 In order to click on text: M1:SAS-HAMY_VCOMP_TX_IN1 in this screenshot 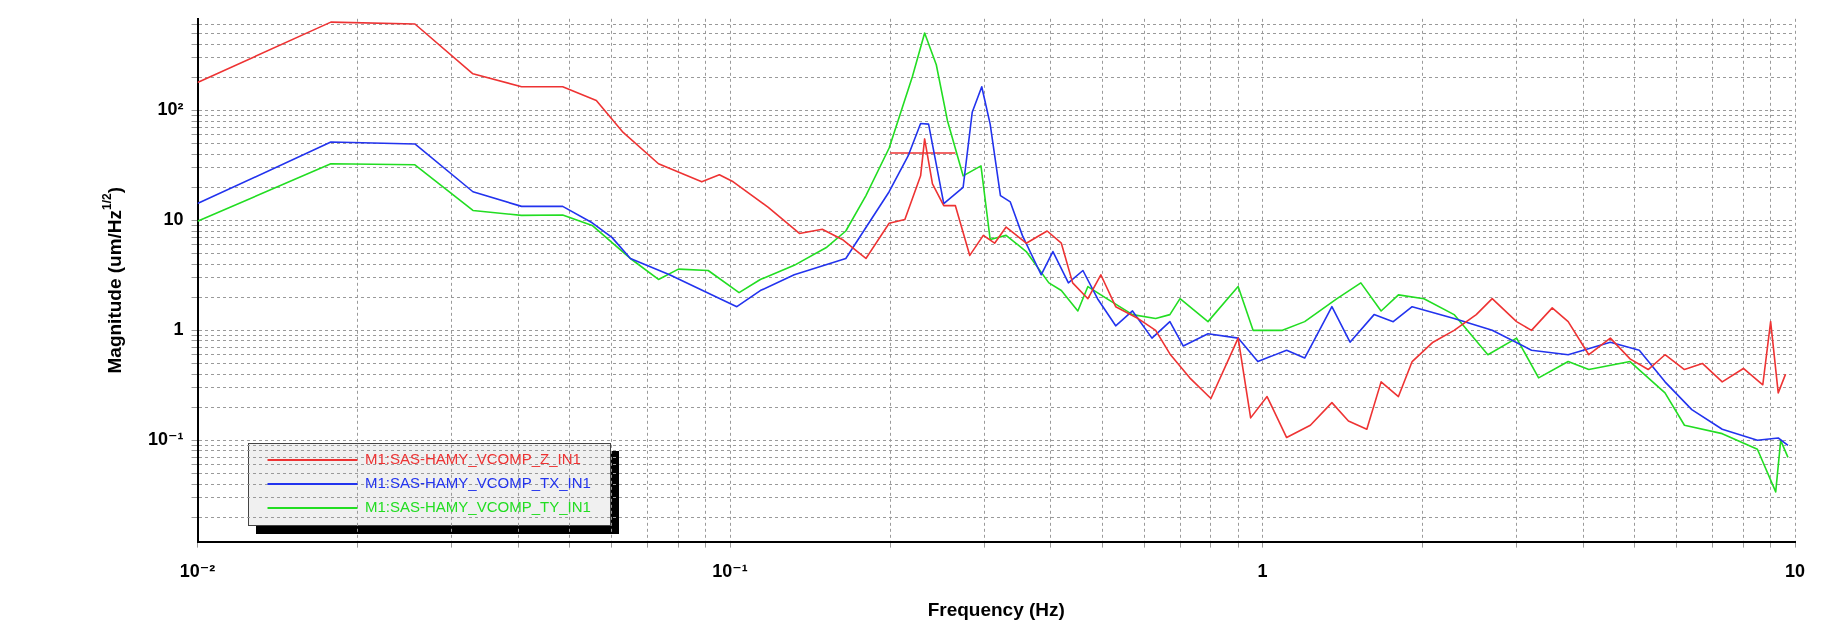, I will do `click(478, 483)`.